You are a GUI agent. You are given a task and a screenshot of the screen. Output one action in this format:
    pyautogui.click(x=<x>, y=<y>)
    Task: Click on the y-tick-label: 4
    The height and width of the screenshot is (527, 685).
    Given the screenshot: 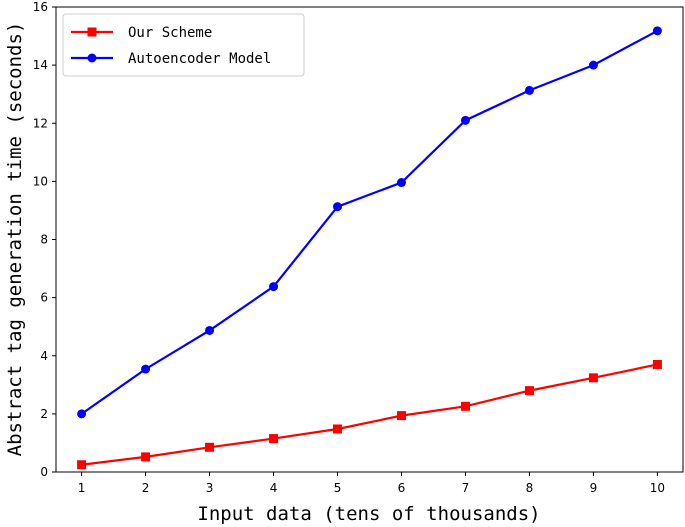 What is the action you would take?
    pyautogui.click(x=44, y=356)
    